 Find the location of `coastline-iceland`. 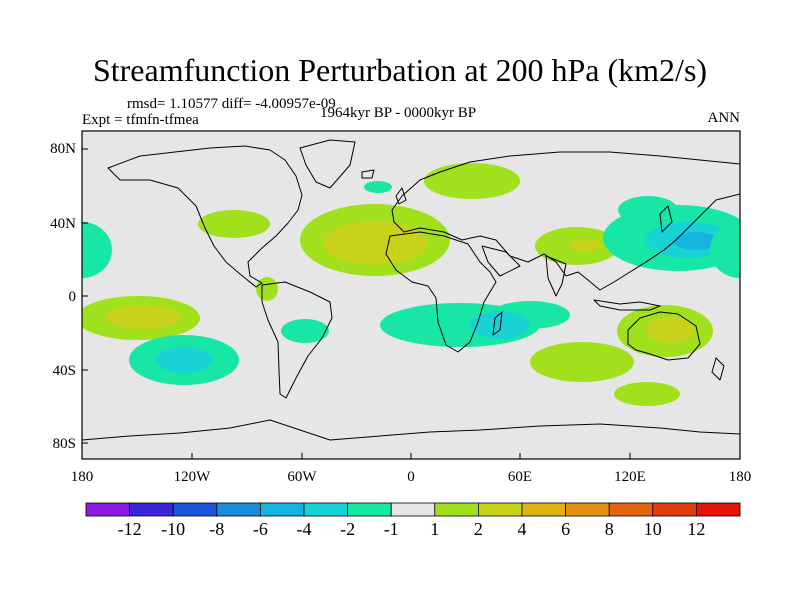

coastline-iceland is located at coordinates (368, 174).